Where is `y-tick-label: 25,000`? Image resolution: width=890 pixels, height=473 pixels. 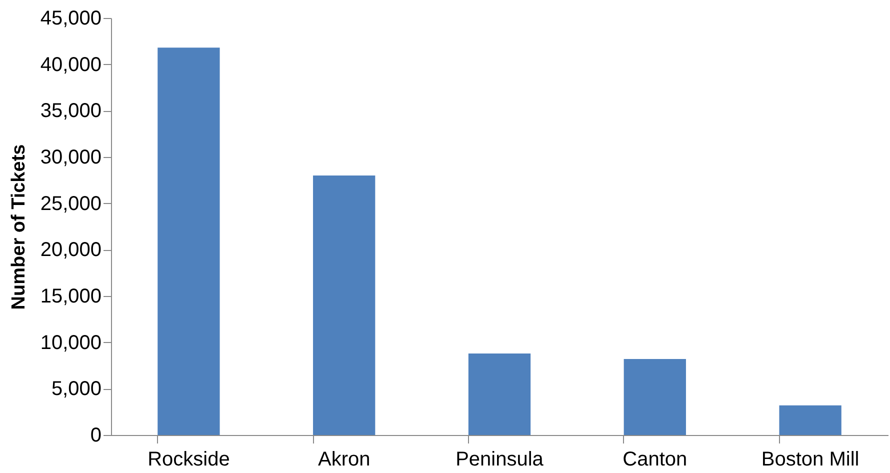 y-tick-label: 25,000 is located at coordinates (71, 203).